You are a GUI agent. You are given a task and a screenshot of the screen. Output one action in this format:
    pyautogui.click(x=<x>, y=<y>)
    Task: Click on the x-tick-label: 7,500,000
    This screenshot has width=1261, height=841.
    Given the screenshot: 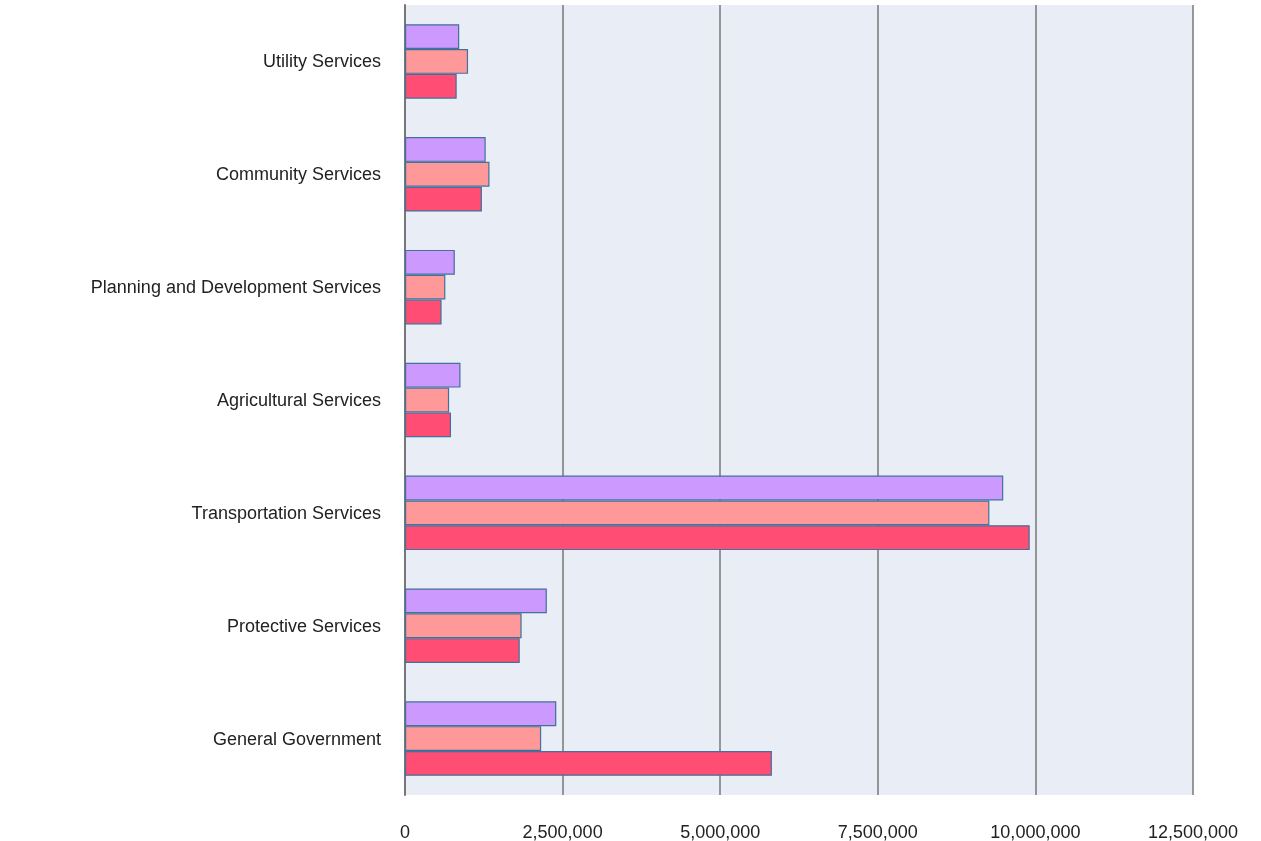 What is the action you would take?
    pyautogui.click(x=877, y=831)
    